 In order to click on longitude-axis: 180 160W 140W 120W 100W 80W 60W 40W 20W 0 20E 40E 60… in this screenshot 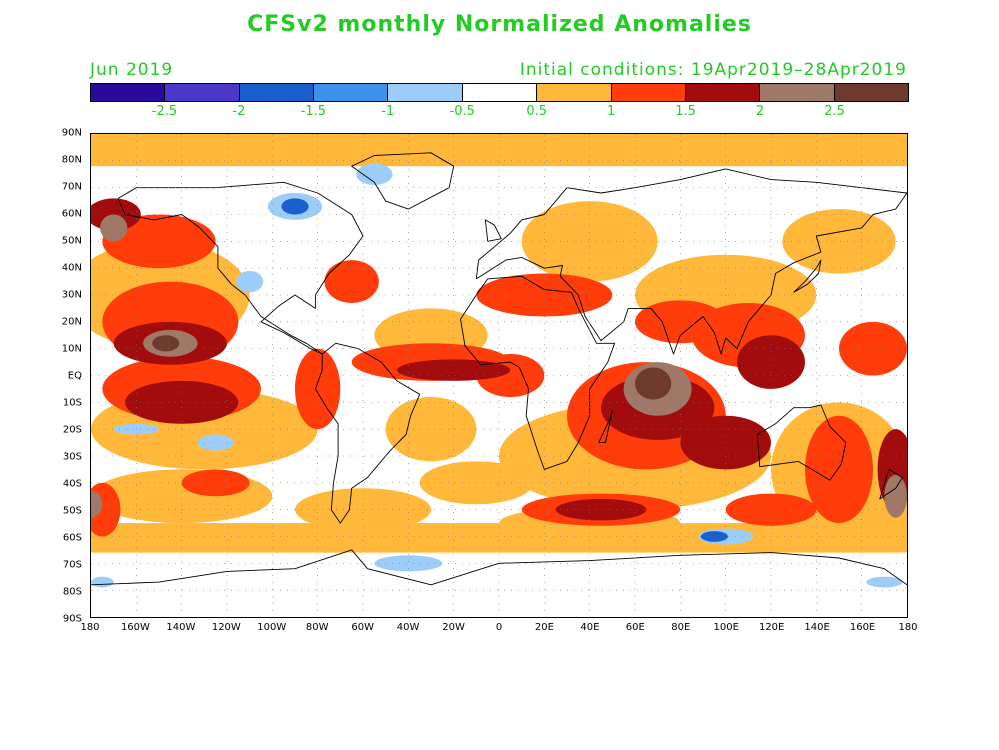, I will do `click(498, 630)`.